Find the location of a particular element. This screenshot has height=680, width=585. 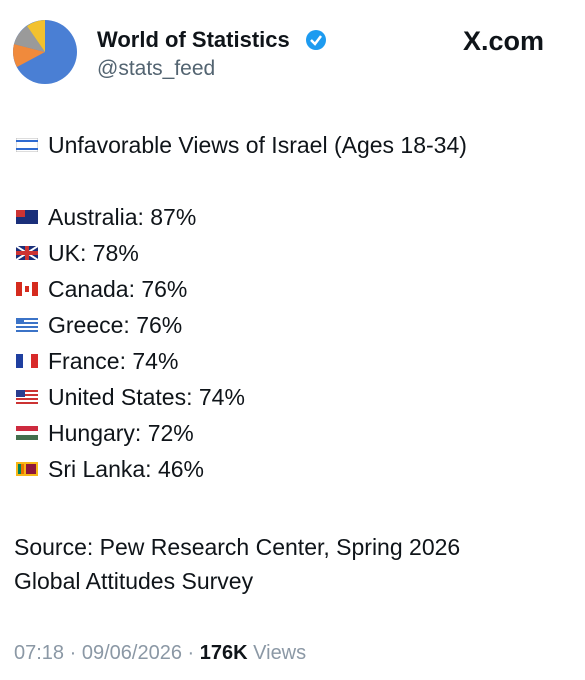

author-handle: @stats_feed is located at coordinates (156, 68).